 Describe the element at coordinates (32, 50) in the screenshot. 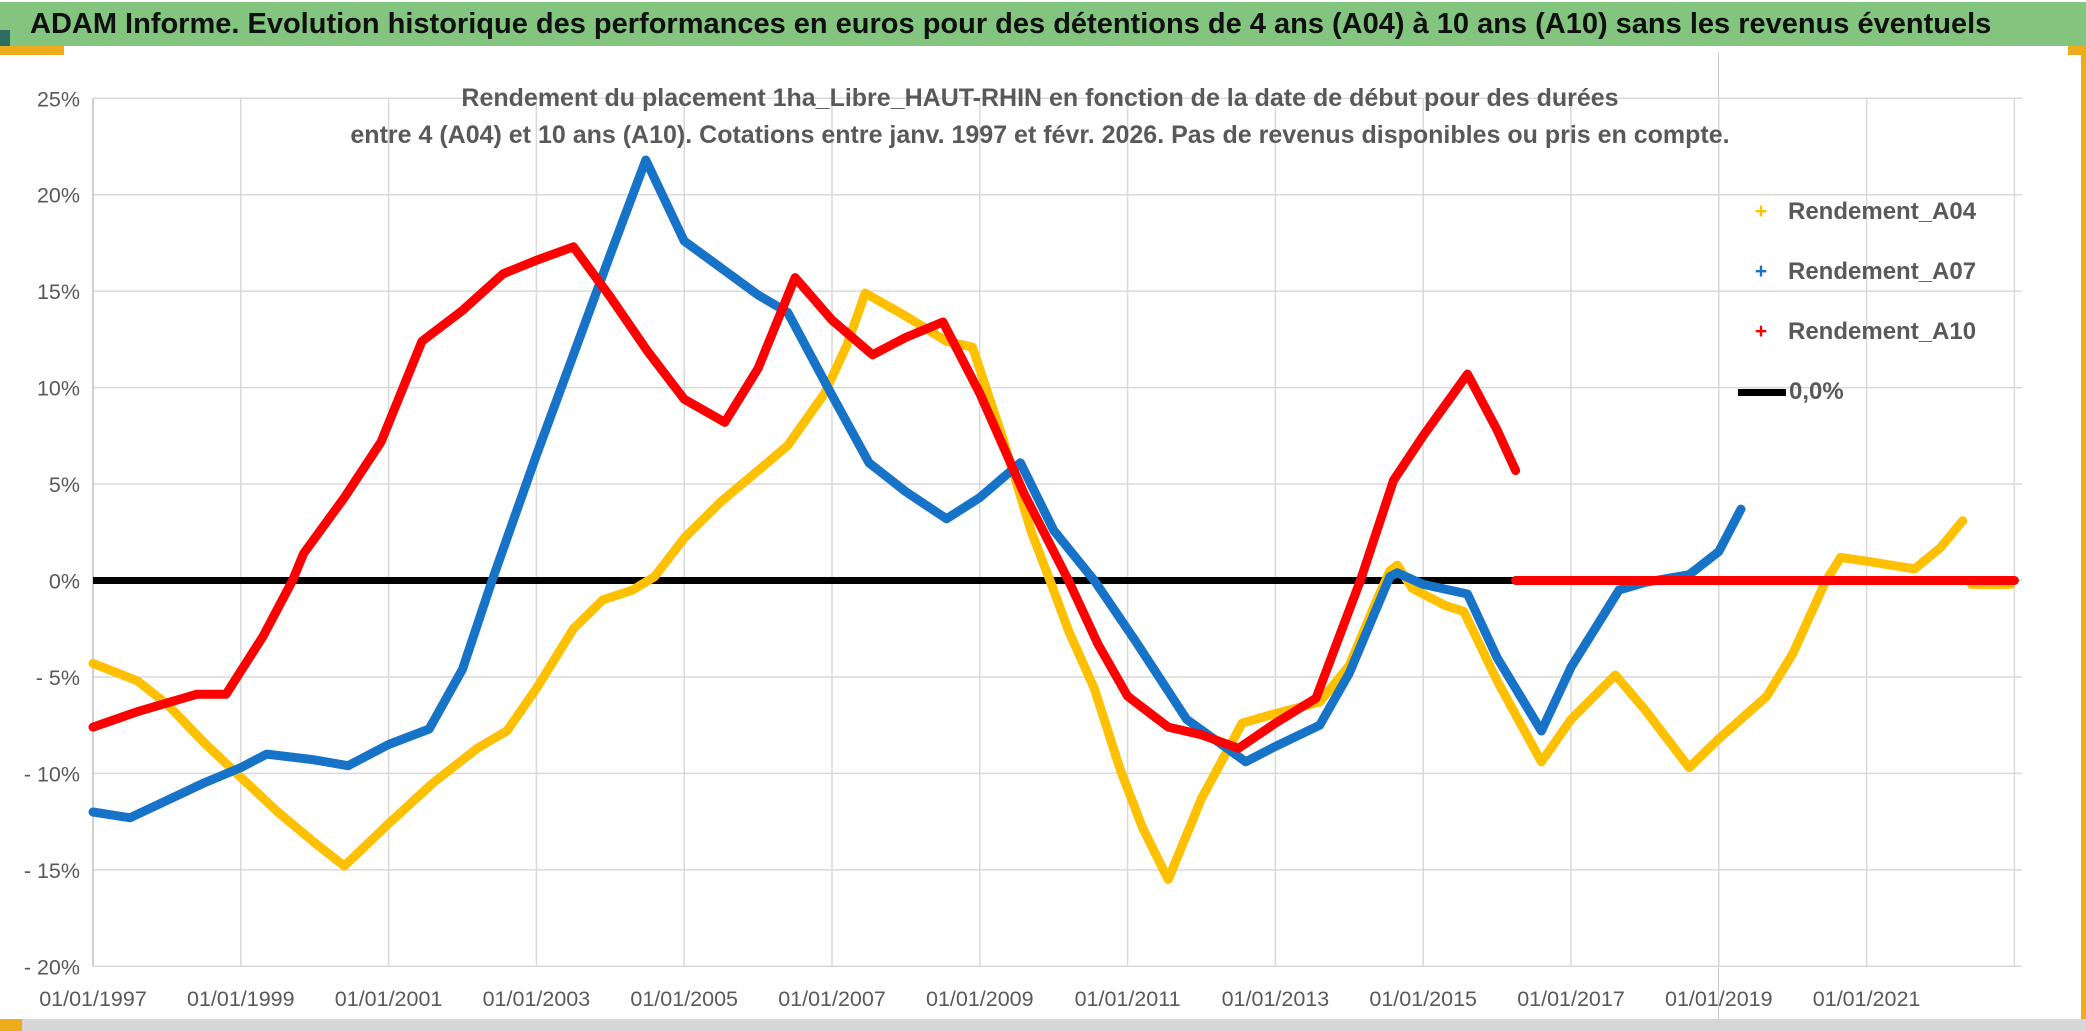

I see `gold-strip-left` at that location.